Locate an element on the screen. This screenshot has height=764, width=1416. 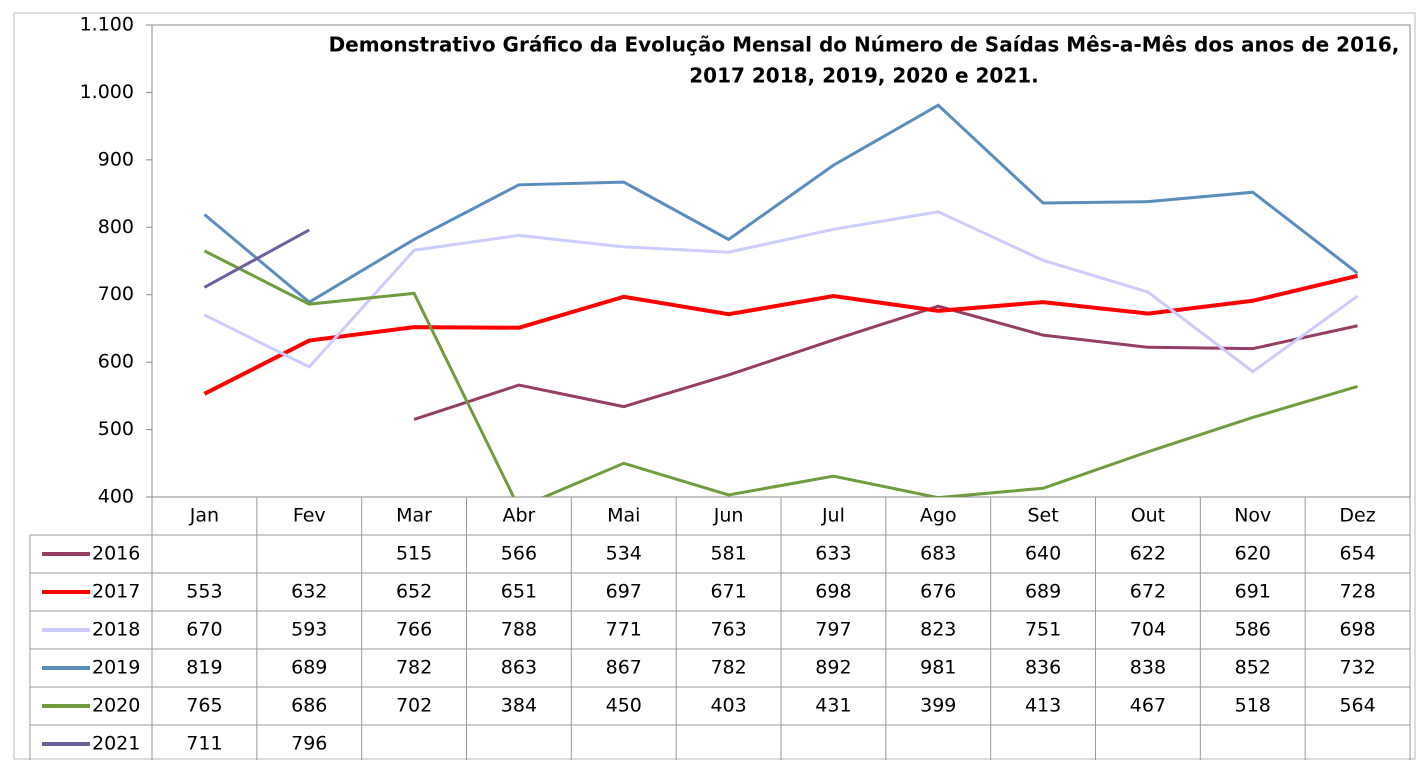
table-value: 819 is located at coordinates (204, 668).